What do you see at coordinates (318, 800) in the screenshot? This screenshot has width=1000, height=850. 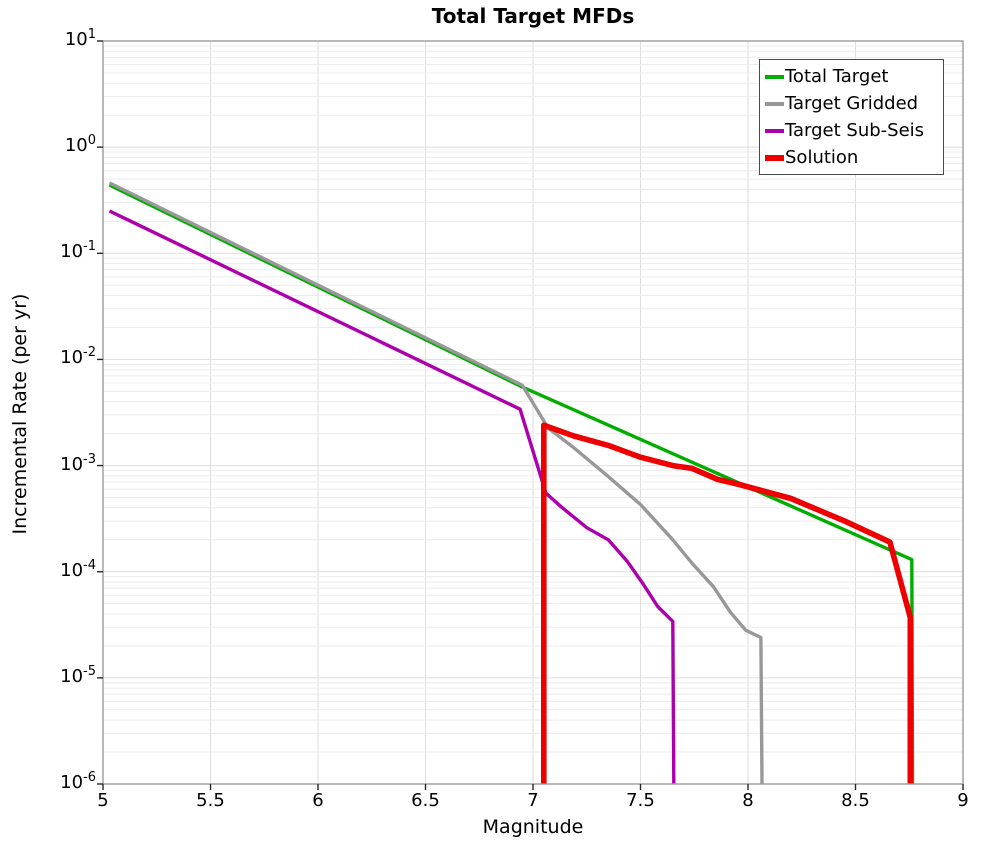 I see `x-tick-label: 6` at bounding box center [318, 800].